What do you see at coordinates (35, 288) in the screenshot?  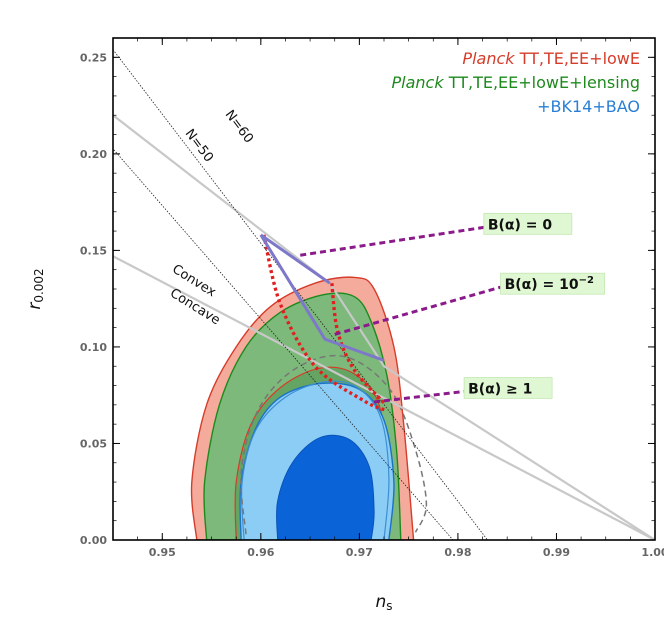 I see `y-axis-label: r0.002` at bounding box center [35, 288].